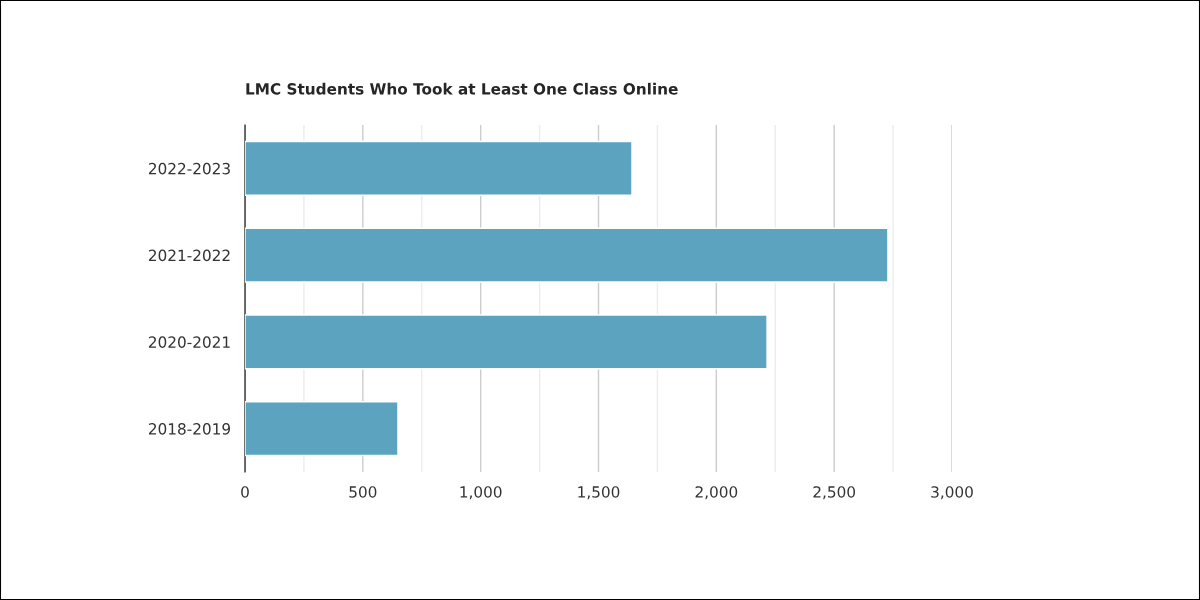  What do you see at coordinates (189, 429) in the screenshot?
I see `y-tick-label: 2018-2019` at bounding box center [189, 429].